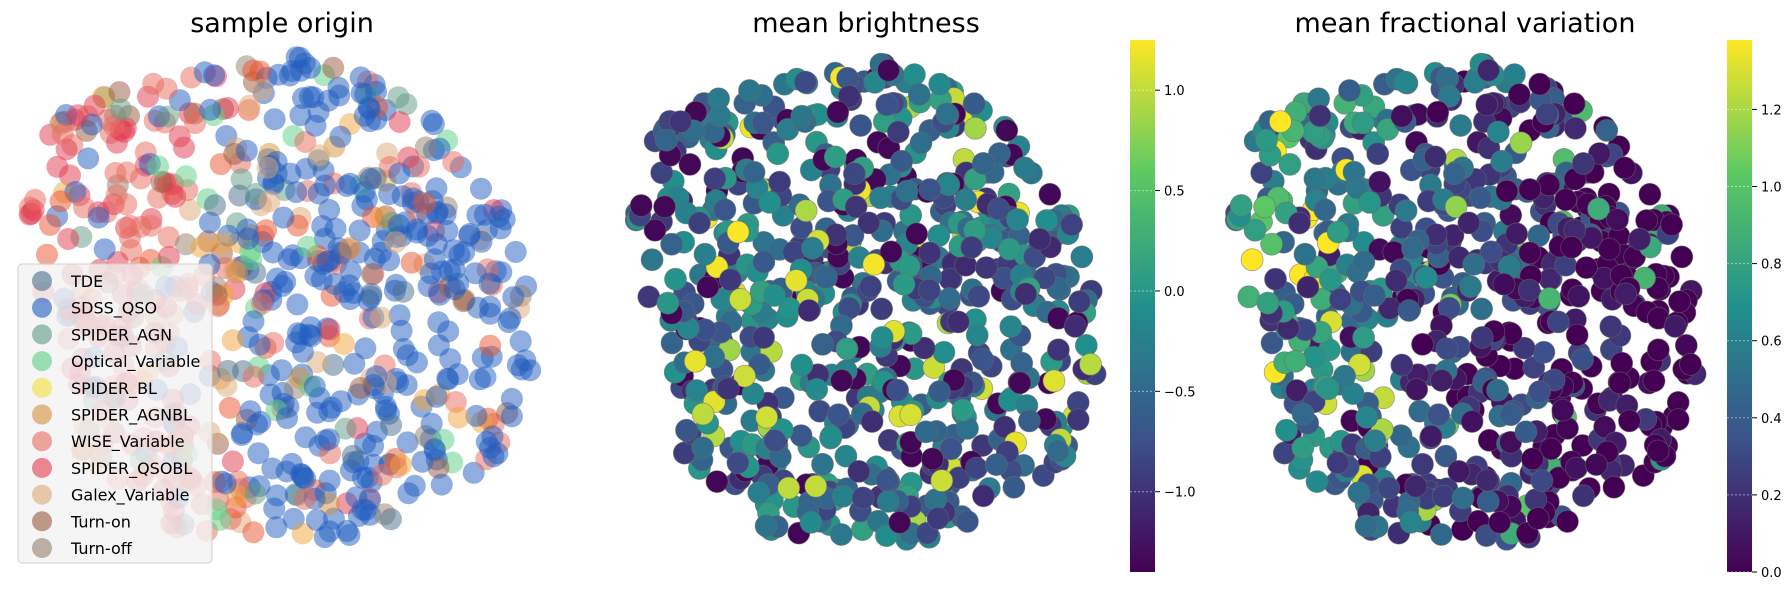 Image resolution: width=1790 pixels, height=590 pixels. Describe the element at coordinates (282, 23) in the screenshot. I see `panel-title-sample-origin: sample origin` at that location.